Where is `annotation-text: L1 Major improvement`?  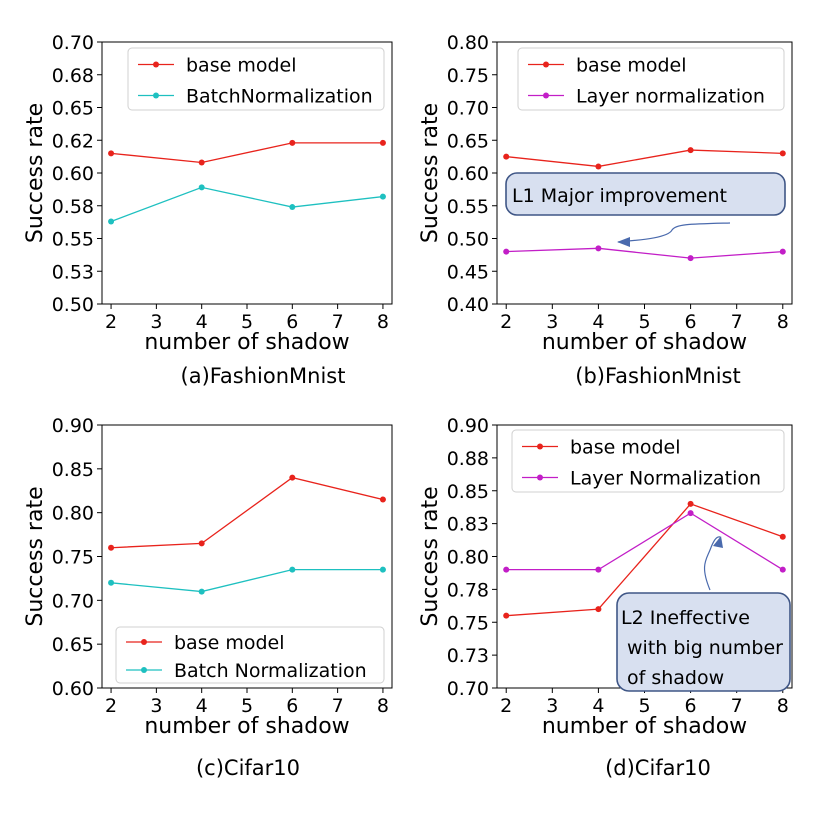
annotation-text: L1 Major improvement is located at coordinates (619, 196).